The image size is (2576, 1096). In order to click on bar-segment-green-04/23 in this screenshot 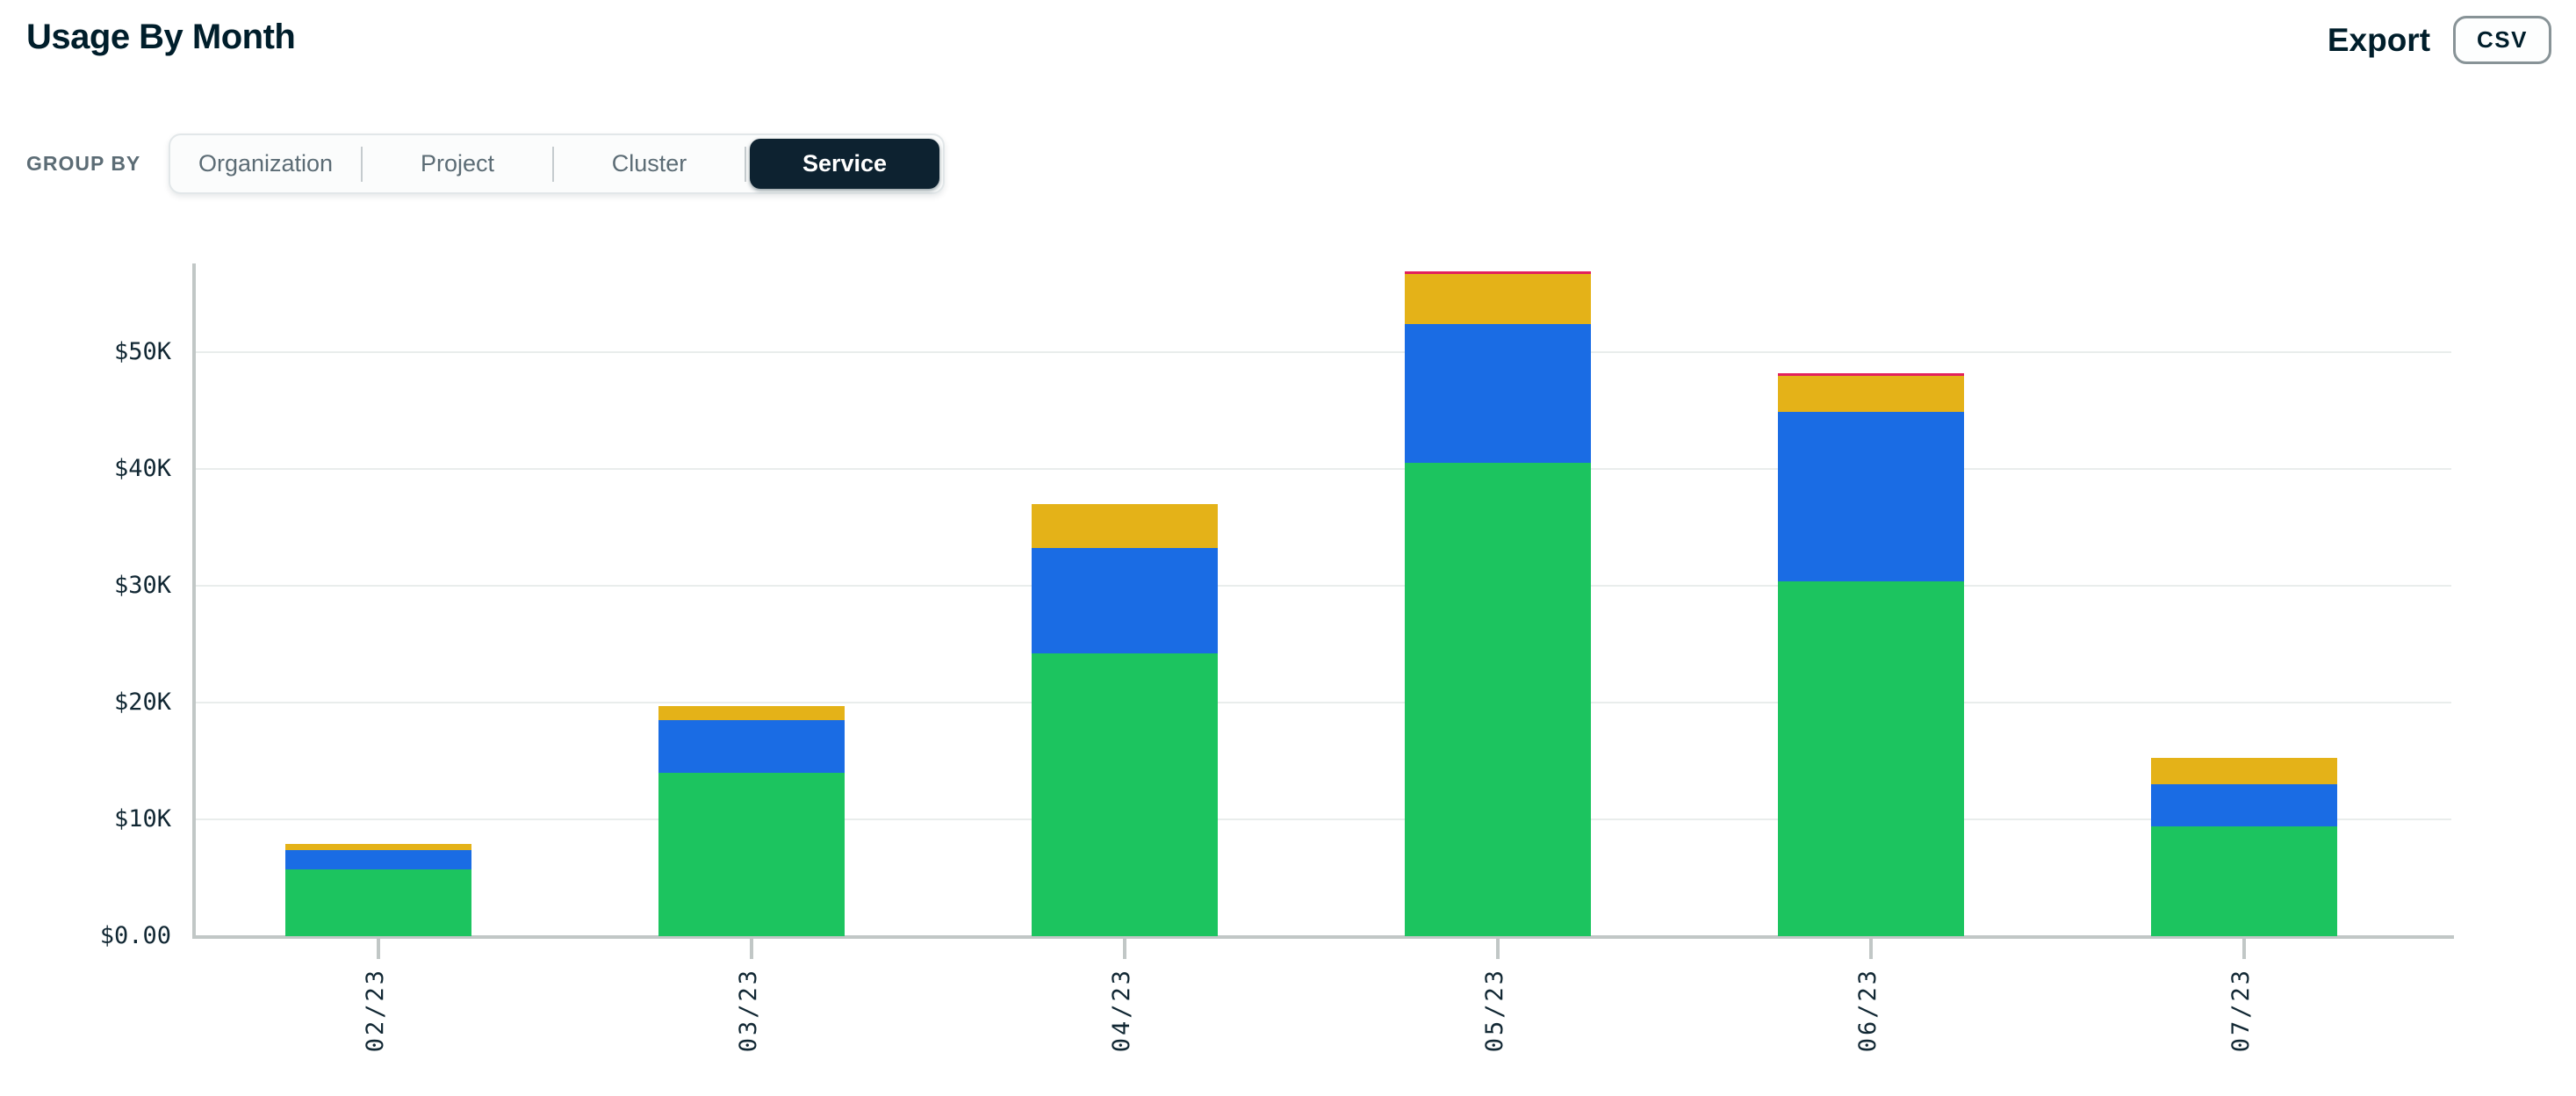, I will do `click(1125, 794)`.